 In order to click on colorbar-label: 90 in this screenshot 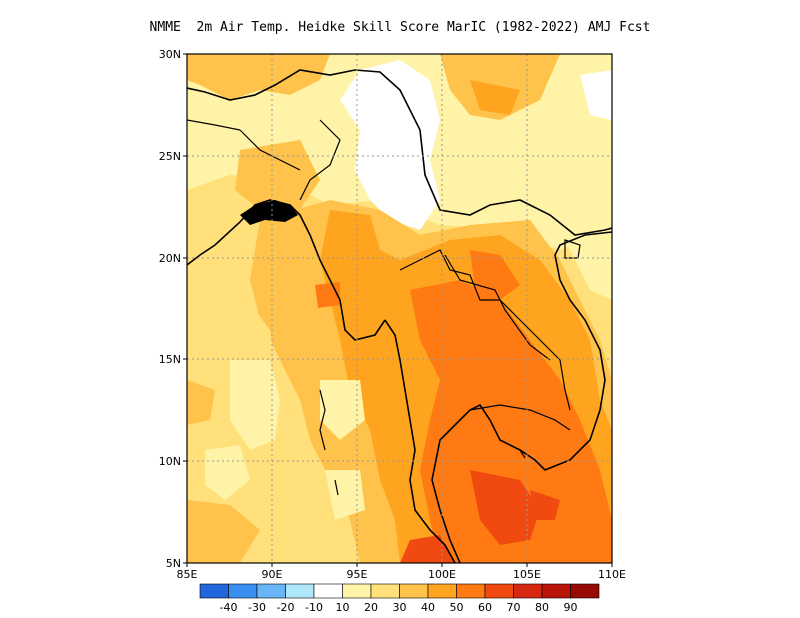, I will do `click(571, 607)`.